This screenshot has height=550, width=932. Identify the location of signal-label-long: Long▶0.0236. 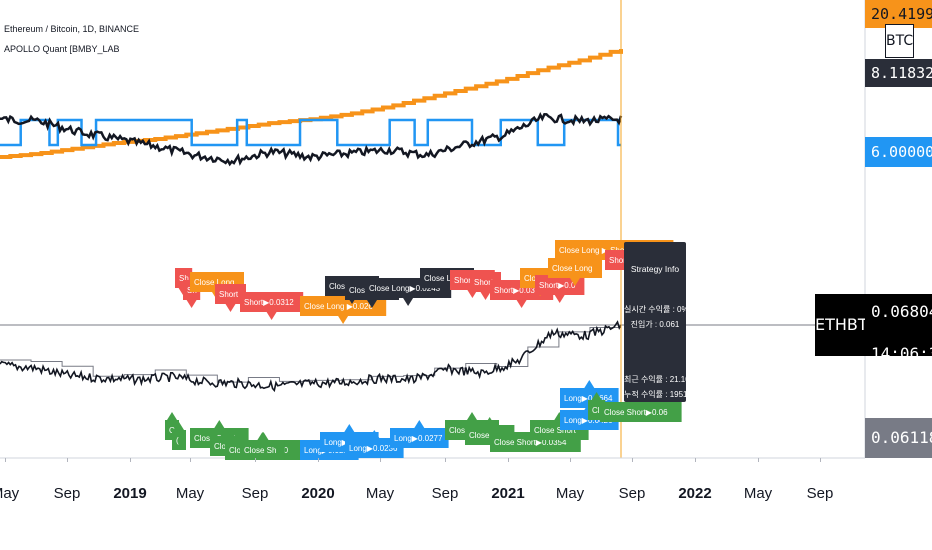
(374, 444).